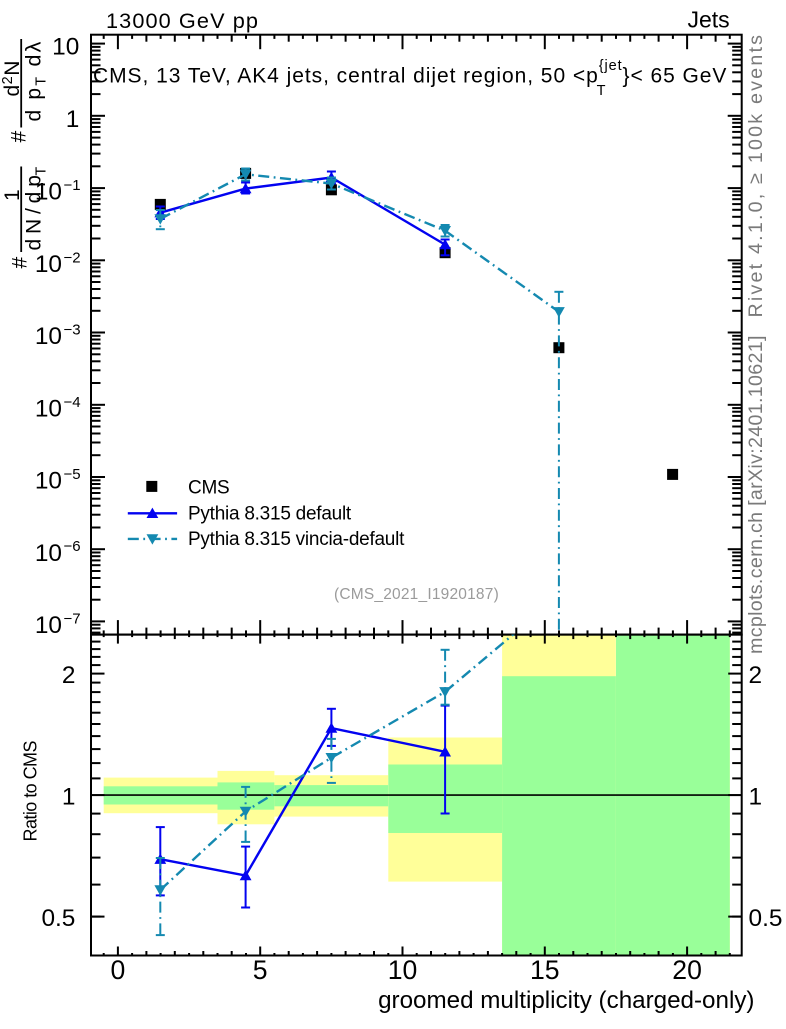 Image resolution: width=786 pixels, height=1029 pixels. I want to click on svg-text: −2, so click(72, 257).